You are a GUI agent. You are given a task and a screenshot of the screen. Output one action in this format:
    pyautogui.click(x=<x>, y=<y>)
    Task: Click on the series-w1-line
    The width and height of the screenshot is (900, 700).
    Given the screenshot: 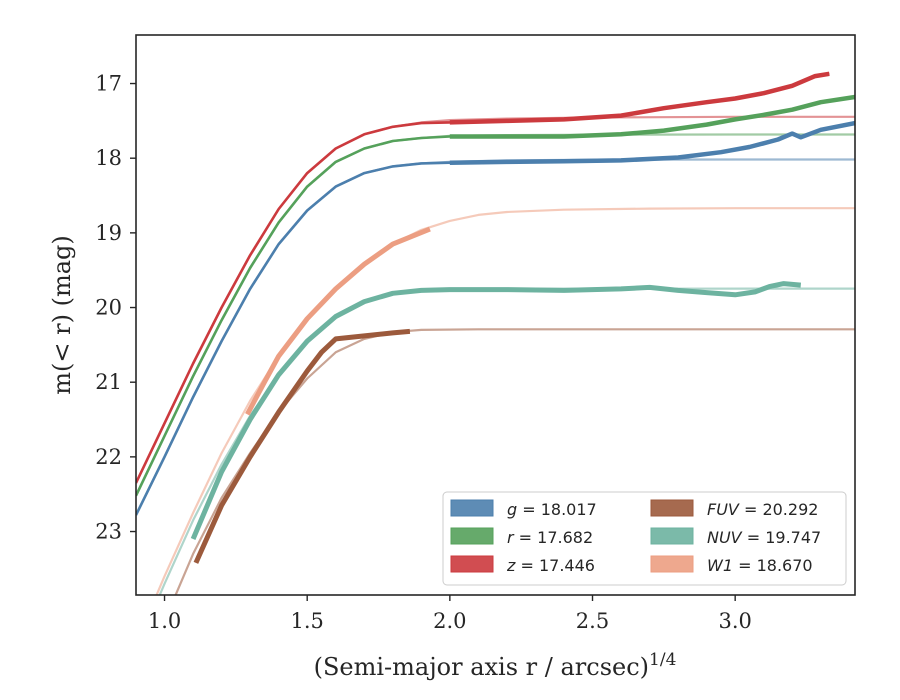 What is the action you would take?
    pyautogui.click(x=338, y=321)
    